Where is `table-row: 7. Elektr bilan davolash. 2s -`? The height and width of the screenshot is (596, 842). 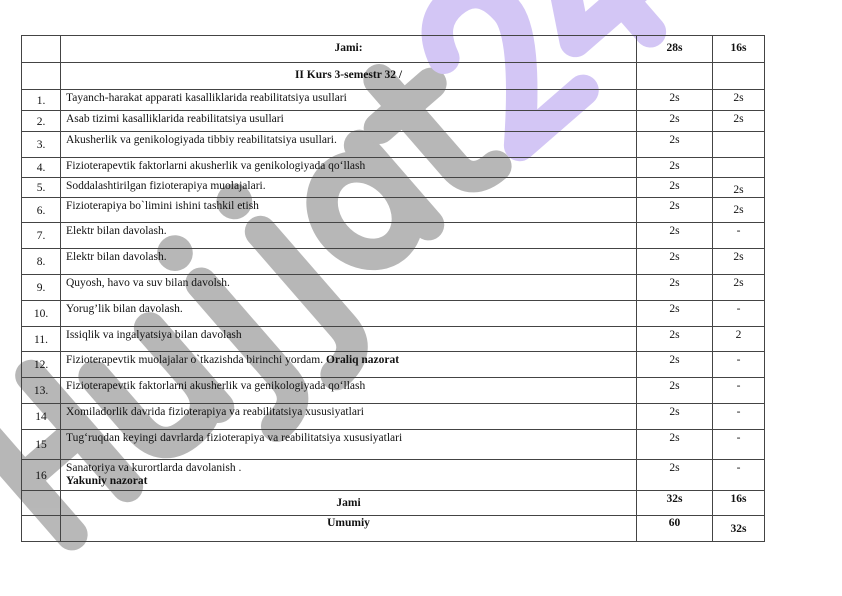 table-row: 7. Elektr bilan davolash. 2s - is located at coordinates (393, 235).